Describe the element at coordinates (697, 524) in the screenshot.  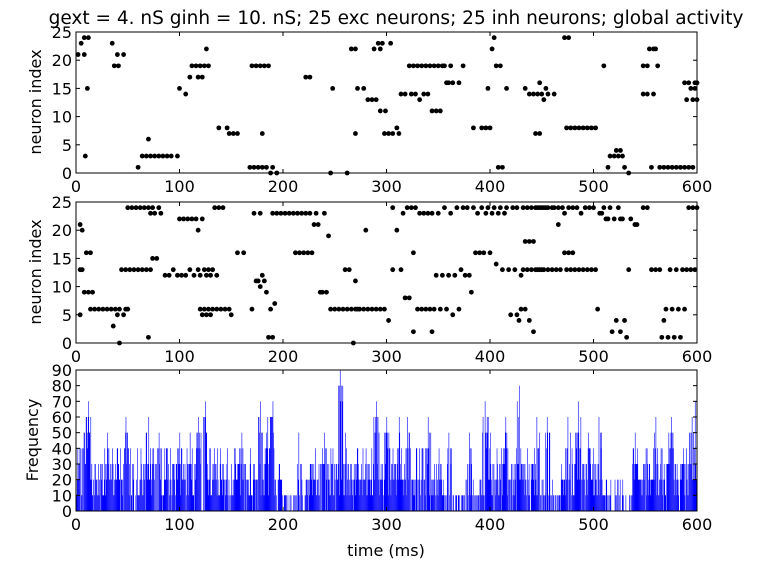
I see `x-tick-label: 600` at that location.